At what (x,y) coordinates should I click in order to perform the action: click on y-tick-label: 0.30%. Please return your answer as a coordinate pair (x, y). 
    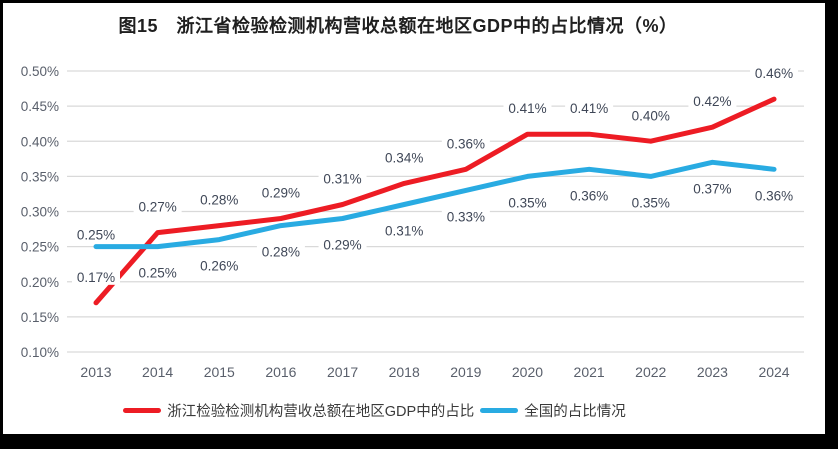
    Looking at the image, I should click on (40, 212).